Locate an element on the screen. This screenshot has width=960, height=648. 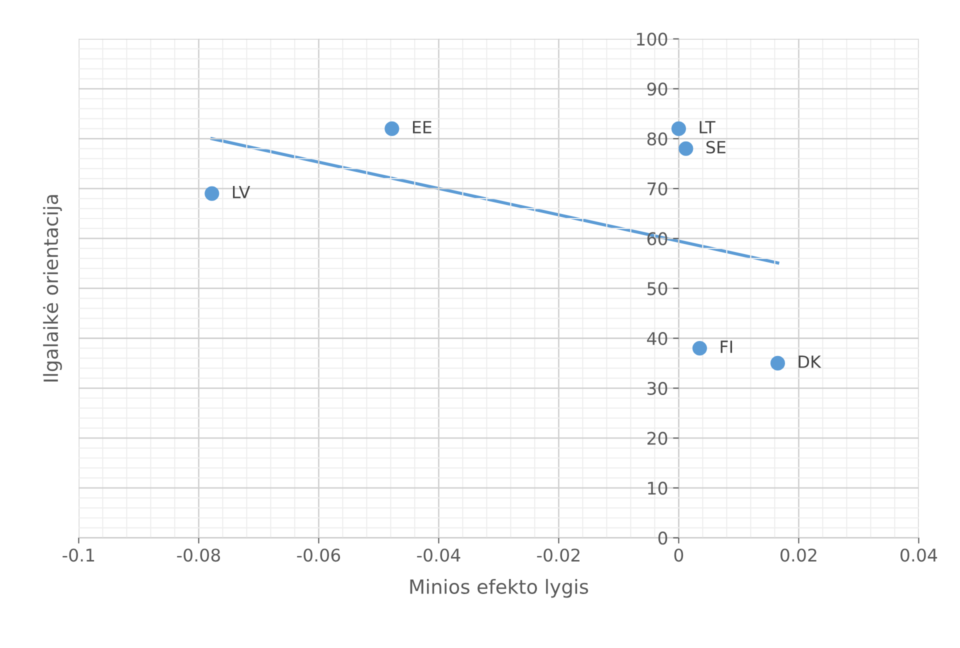
x-tick-label: 0 is located at coordinates (679, 555).